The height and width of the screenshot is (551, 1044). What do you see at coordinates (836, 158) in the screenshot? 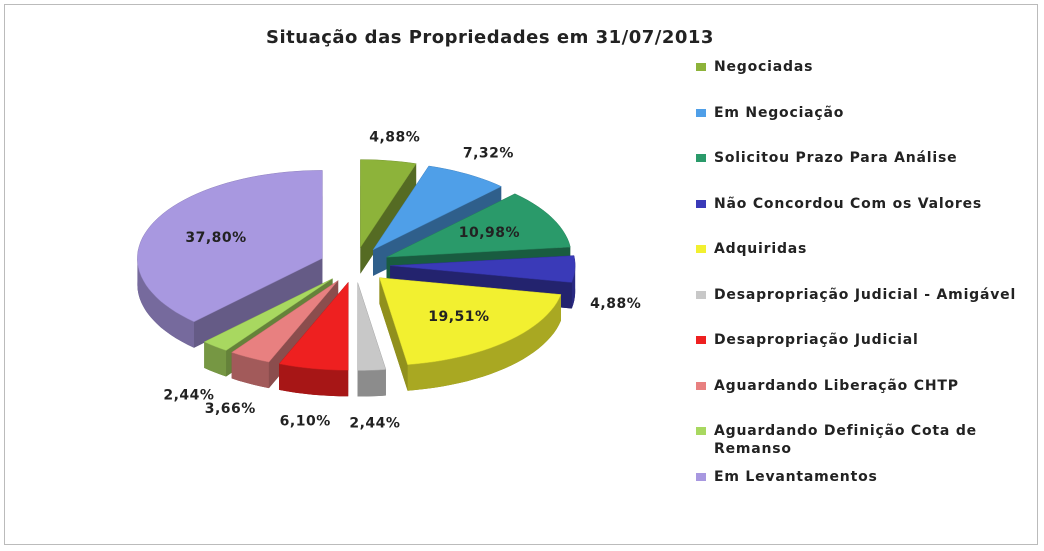
I see `legend-label: Solicitou Prazo Para Análise` at bounding box center [836, 158].